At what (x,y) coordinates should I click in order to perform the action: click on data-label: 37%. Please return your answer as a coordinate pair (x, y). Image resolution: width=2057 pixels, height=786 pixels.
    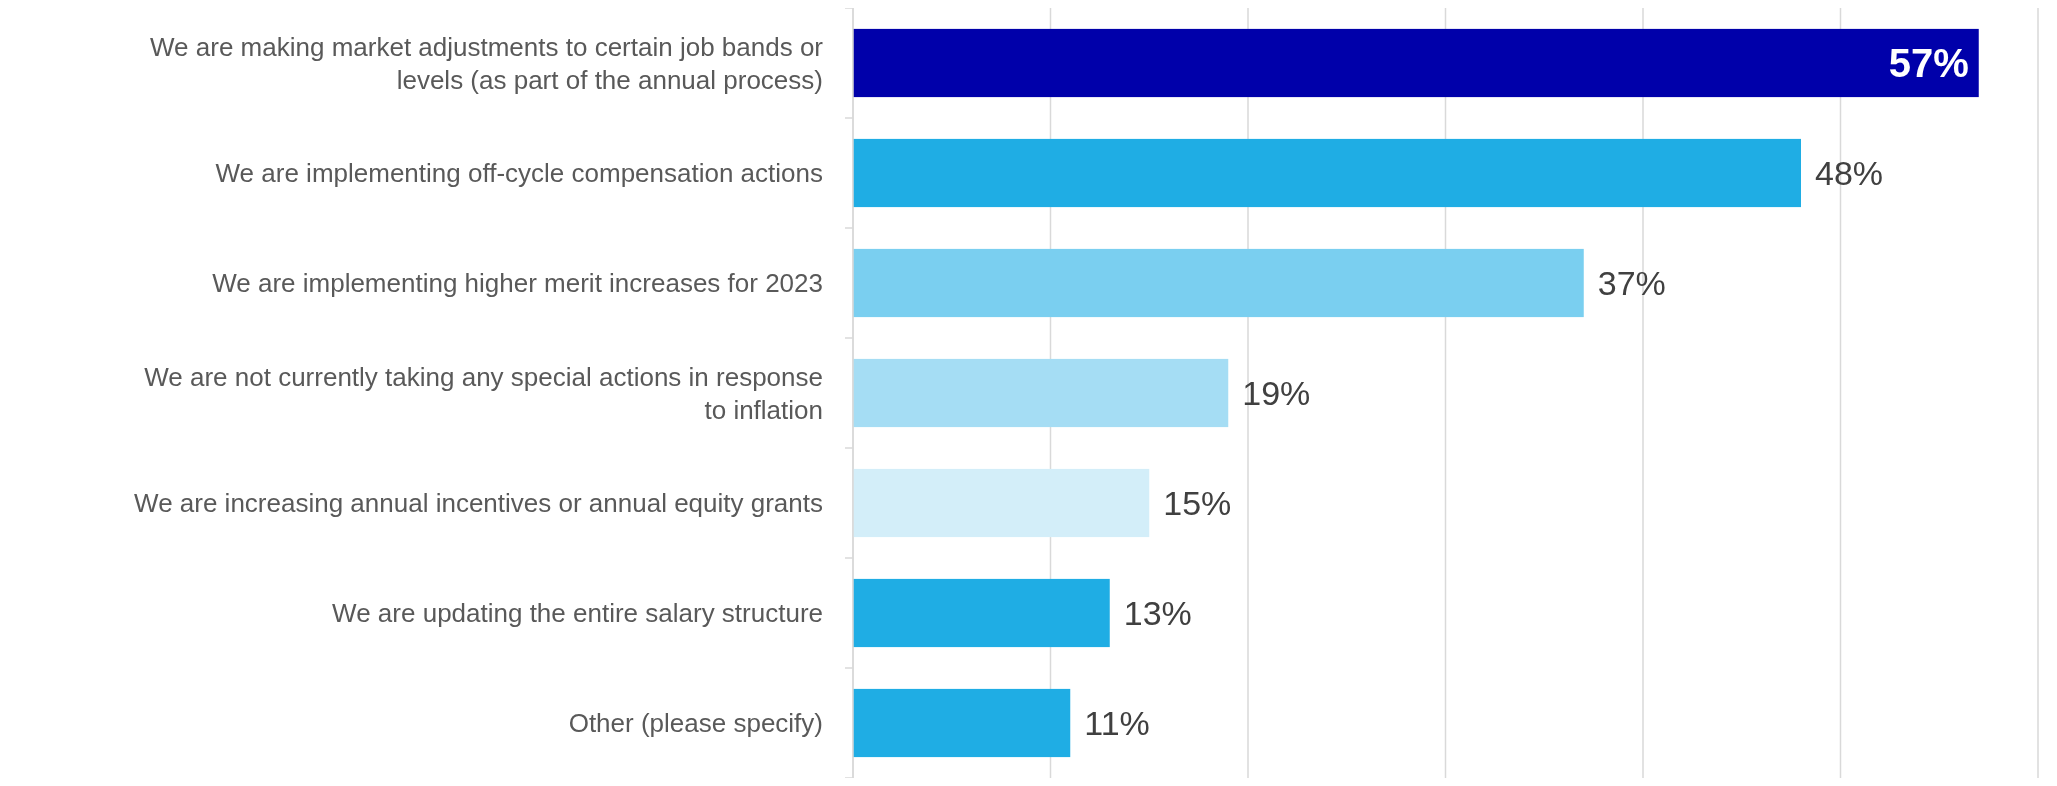
    Looking at the image, I should click on (1631, 282).